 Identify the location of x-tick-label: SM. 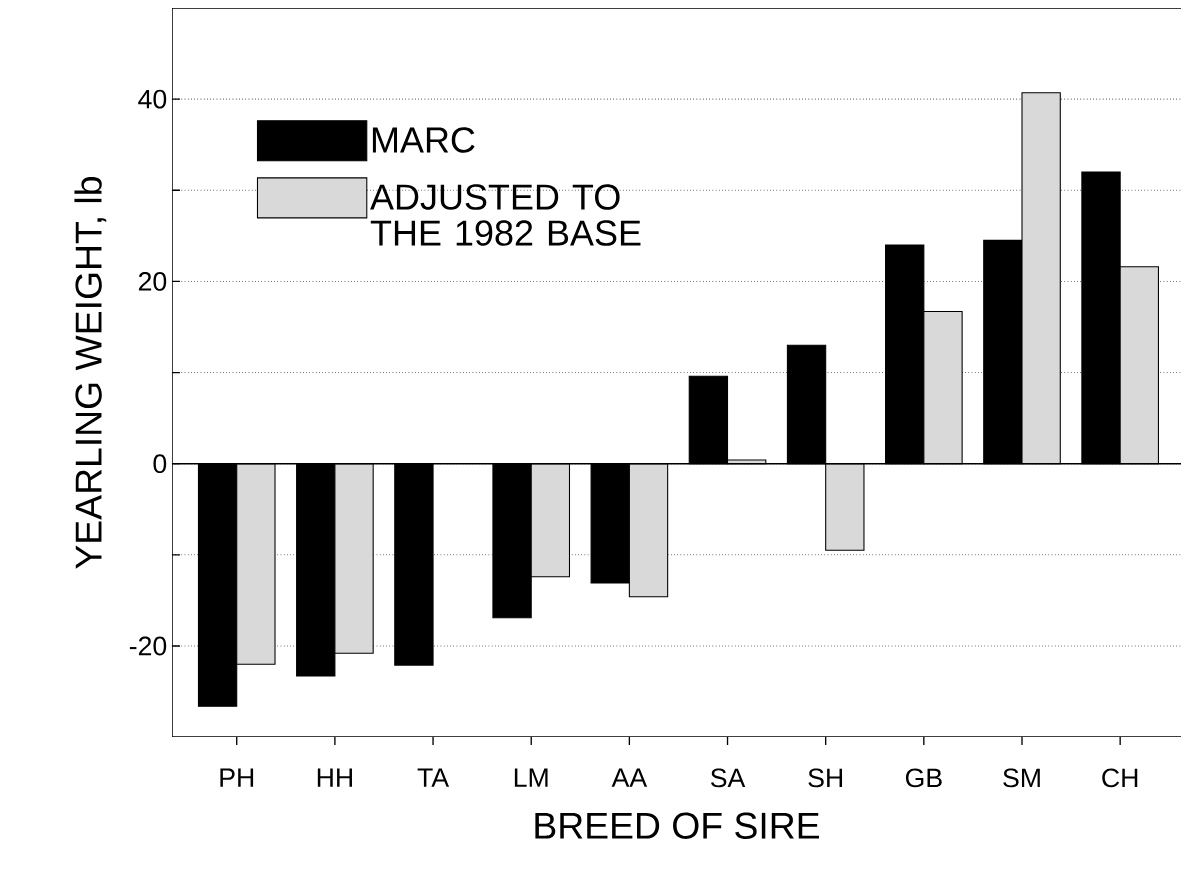
(1021, 778).